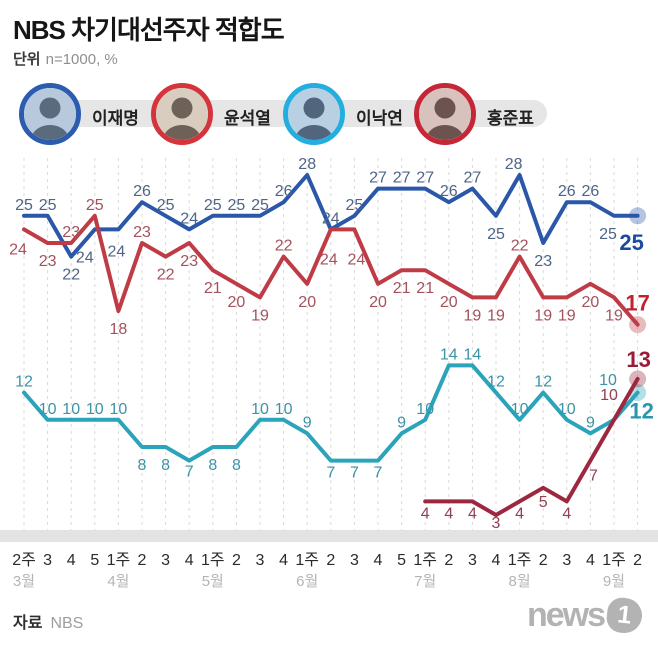 This screenshot has height=655, width=658. Describe the element at coordinates (319, 581) in the screenshot. I see `x-axis-month-labels: 3월 4월 5월 6월 7월 8월 9월` at that location.